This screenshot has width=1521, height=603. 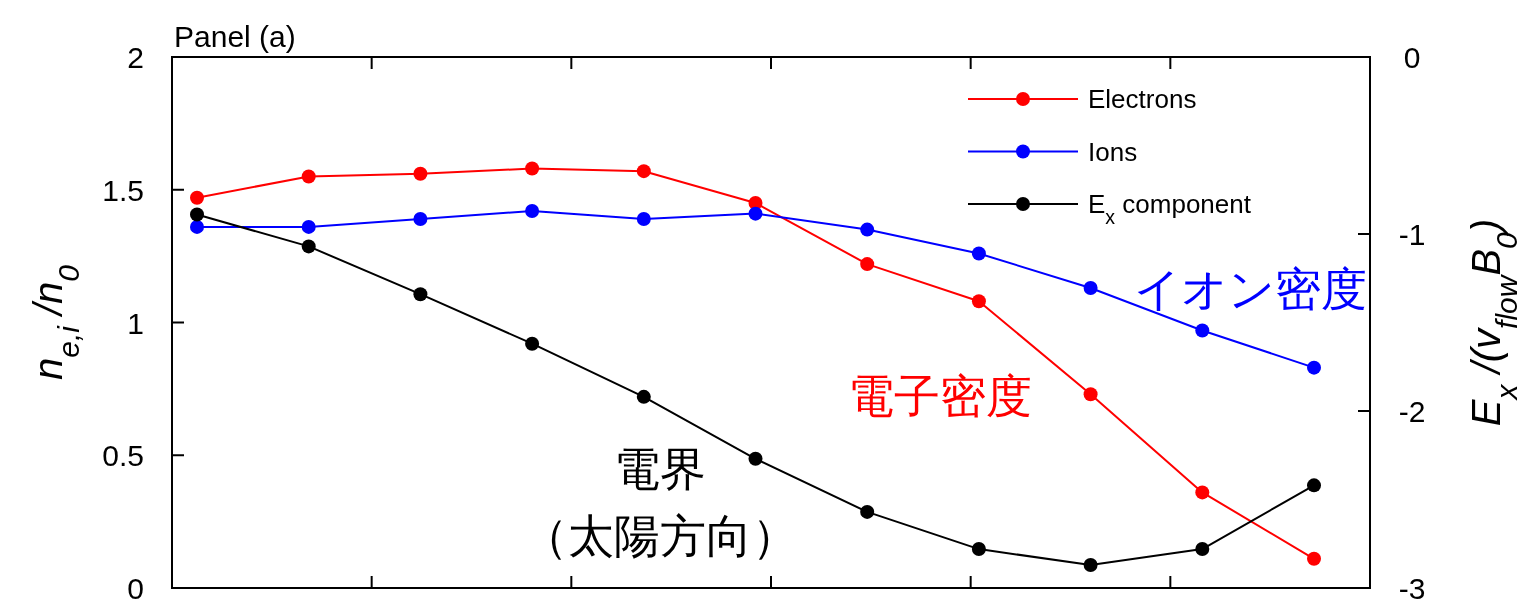 I want to click on annotation: 電子密度, so click(x=940, y=396).